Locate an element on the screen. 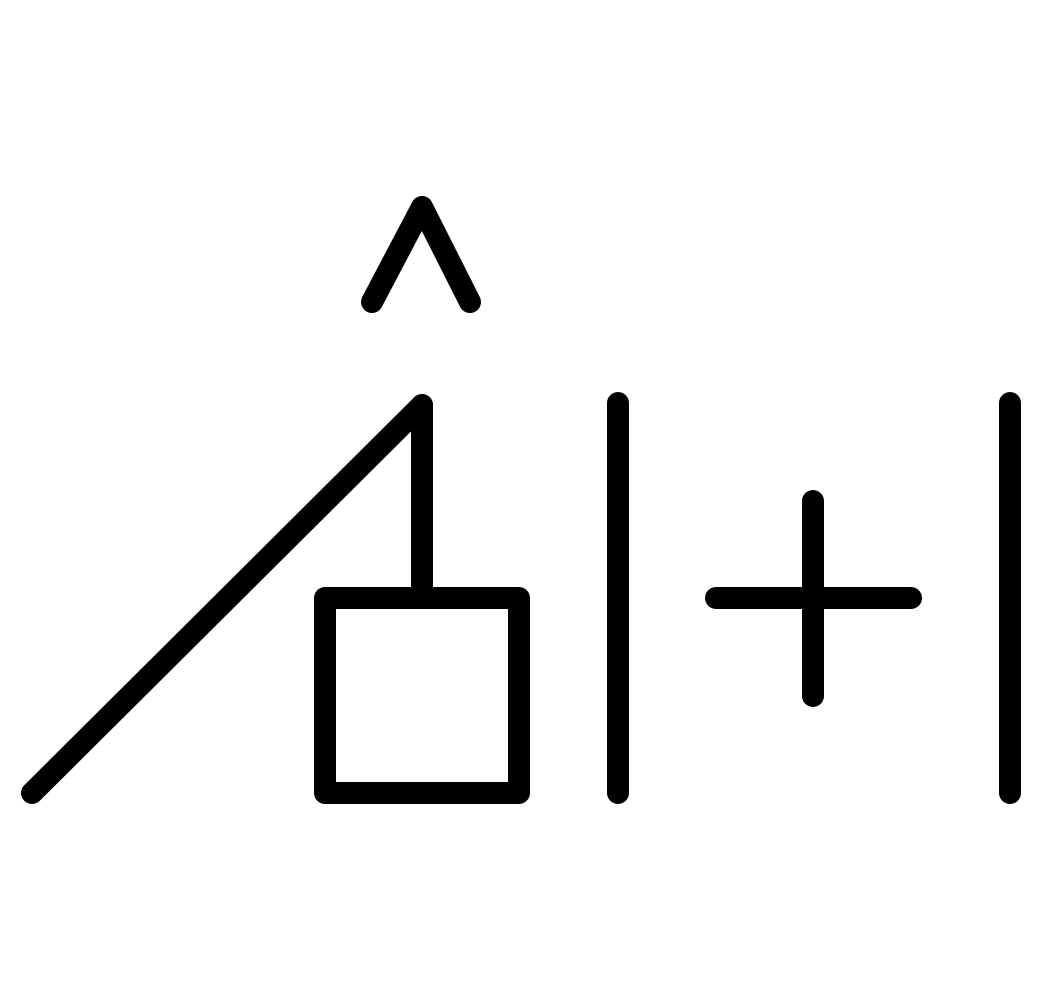  plus-sign-icon is located at coordinates (813, 598).